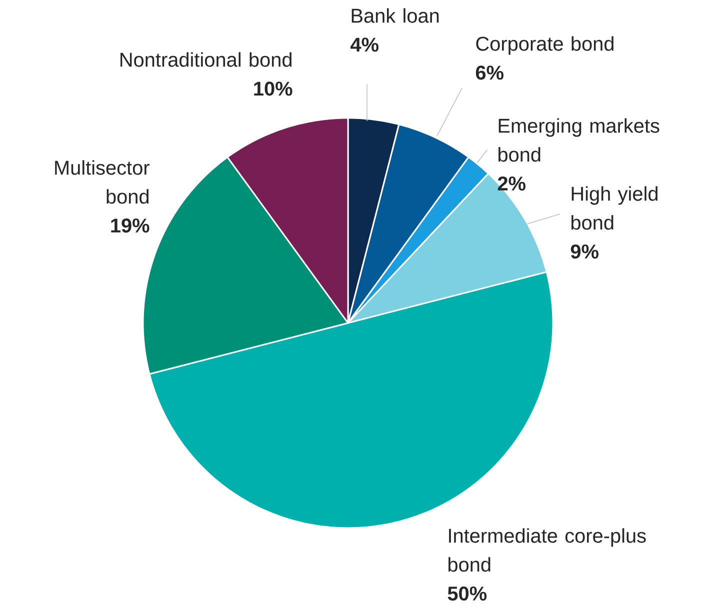 This screenshot has height=609, width=702. Describe the element at coordinates (584, 251) in the screenshot. I see `data-label: 9%` at that location.